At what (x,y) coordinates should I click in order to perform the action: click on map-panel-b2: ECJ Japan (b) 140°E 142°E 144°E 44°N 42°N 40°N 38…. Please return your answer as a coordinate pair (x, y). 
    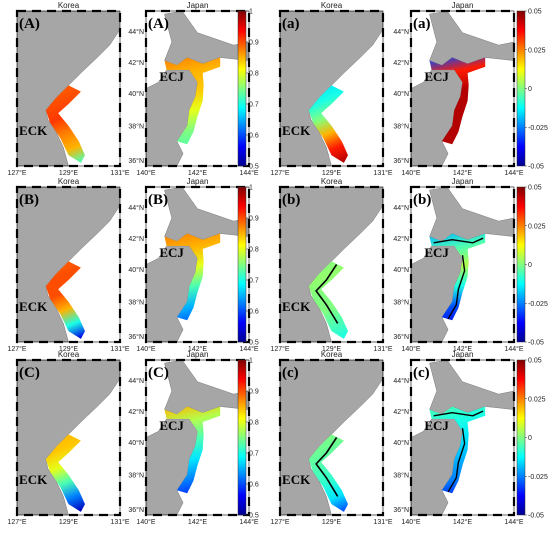
    Looking at the image, I should click on (458, 265).